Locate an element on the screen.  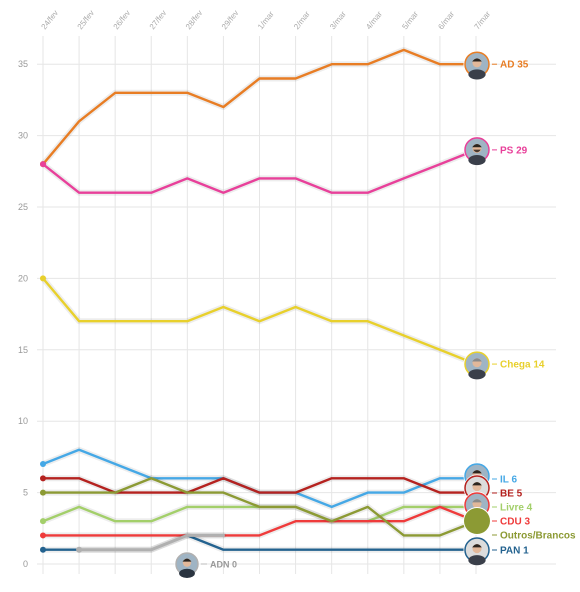
label-adn: ADN 0 is located at coordinates (223, 565).